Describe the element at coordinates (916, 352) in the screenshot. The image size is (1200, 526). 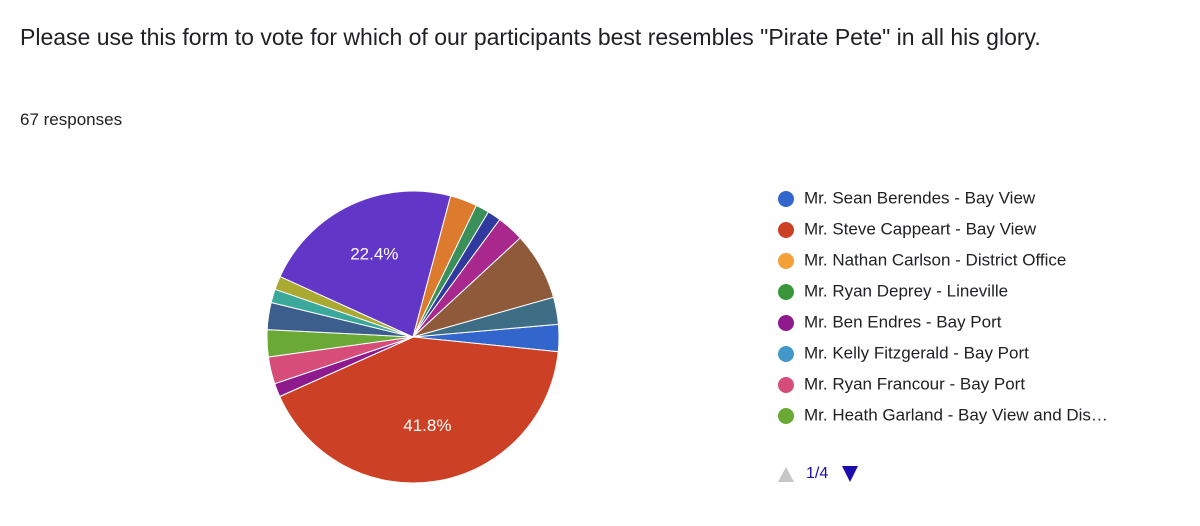
I see `legend-label: Mr. Kelly Fitzgerald - Bay Port` at that location.